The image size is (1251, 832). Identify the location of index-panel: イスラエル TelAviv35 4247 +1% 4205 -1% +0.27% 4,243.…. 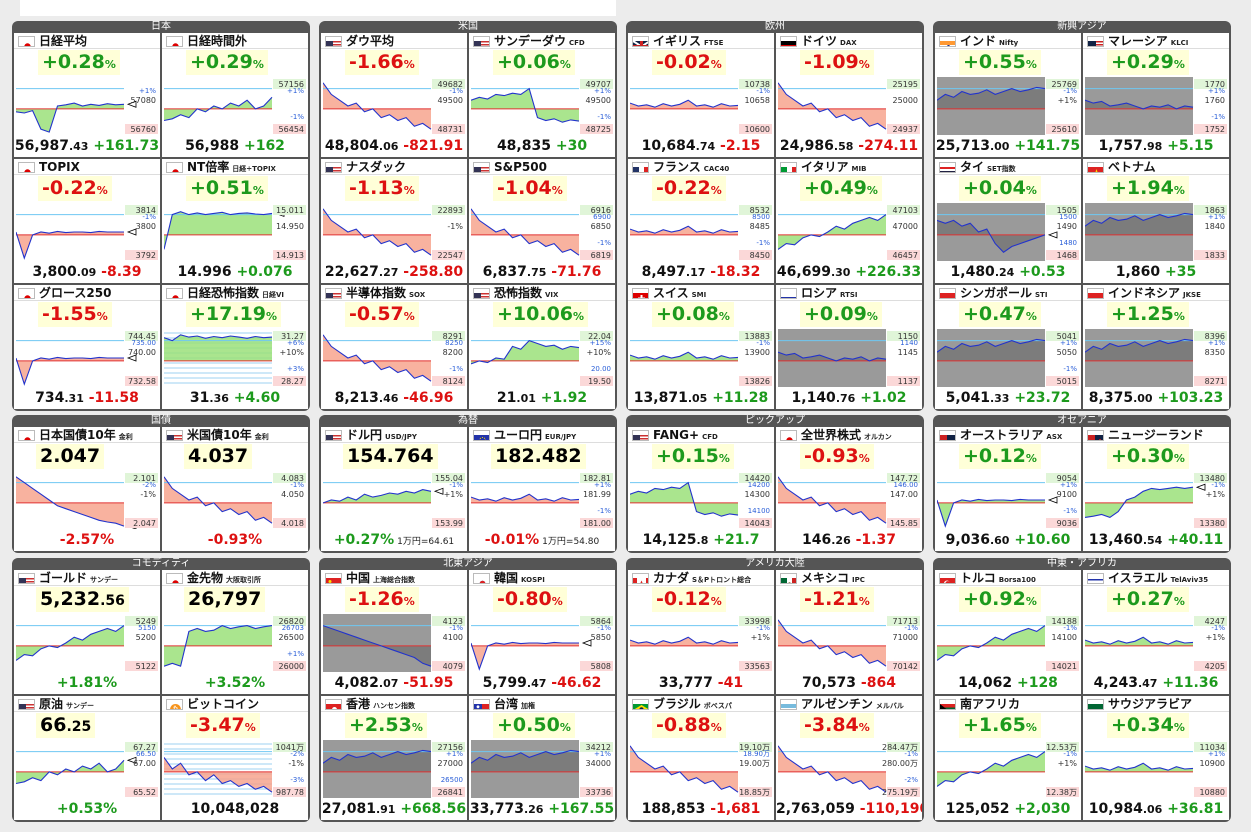
(1156, 632).